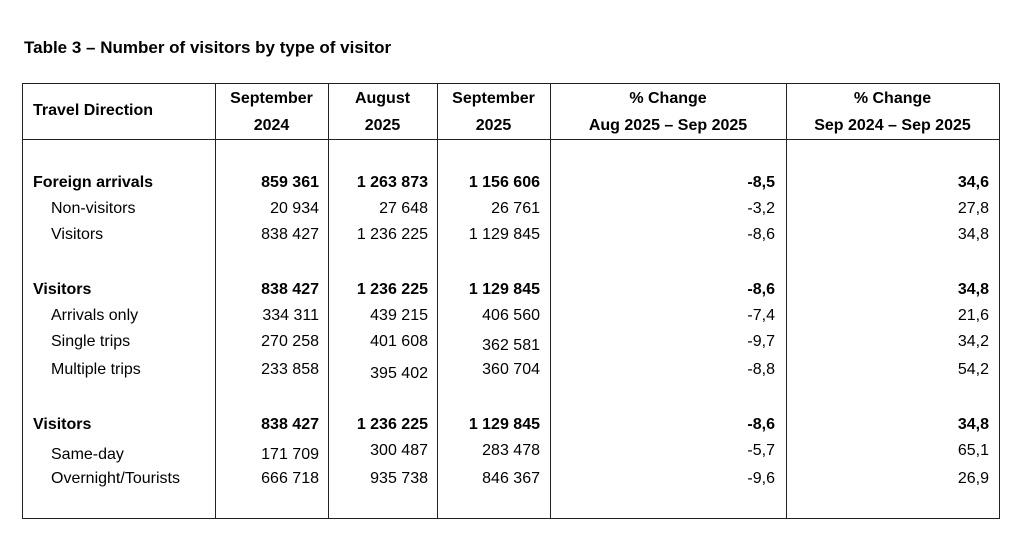 This screenshot has width=1024, height=549. What do you see at coordinates (382, 98) in the screenshot?
I see `header-aug2025-line1: August` at bounding box center [382, 98].